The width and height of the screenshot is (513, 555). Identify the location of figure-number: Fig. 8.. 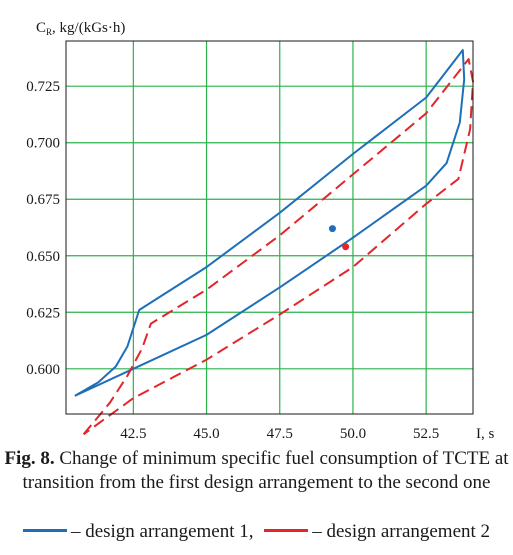
(29, 458).